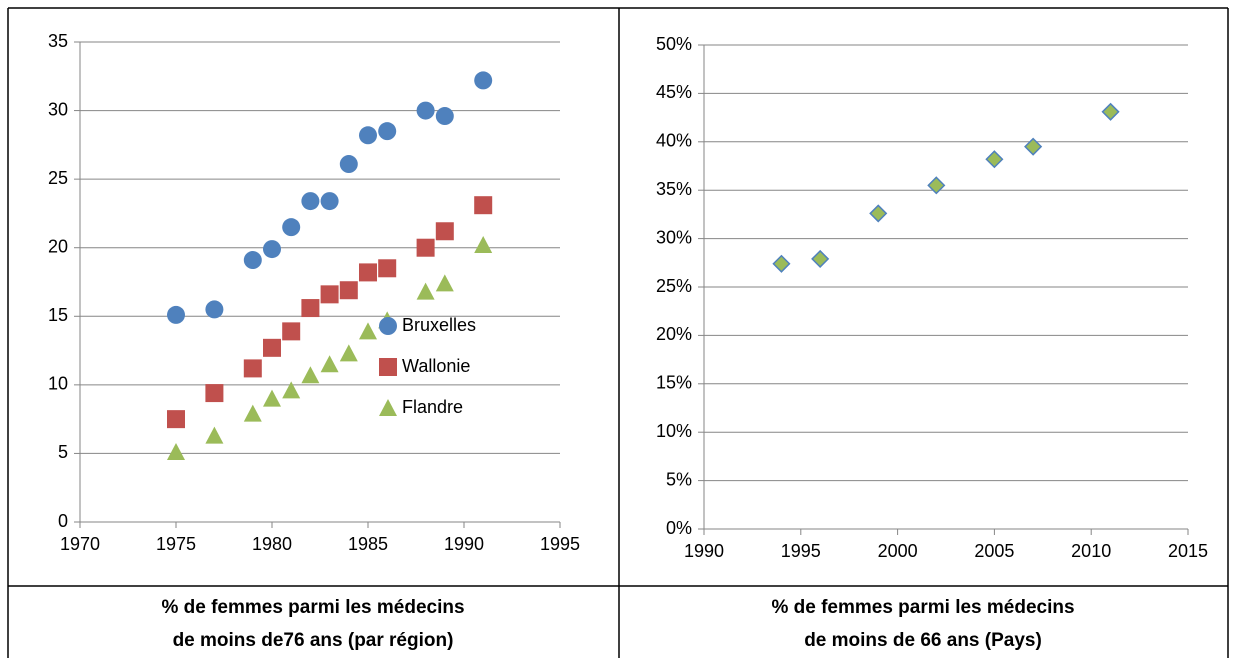 The width and height of the screenshot is (1236, 658). Describe the element at coordinates (674, 431) in the screenshot. I see `y-tick-label: 10%` at that location.